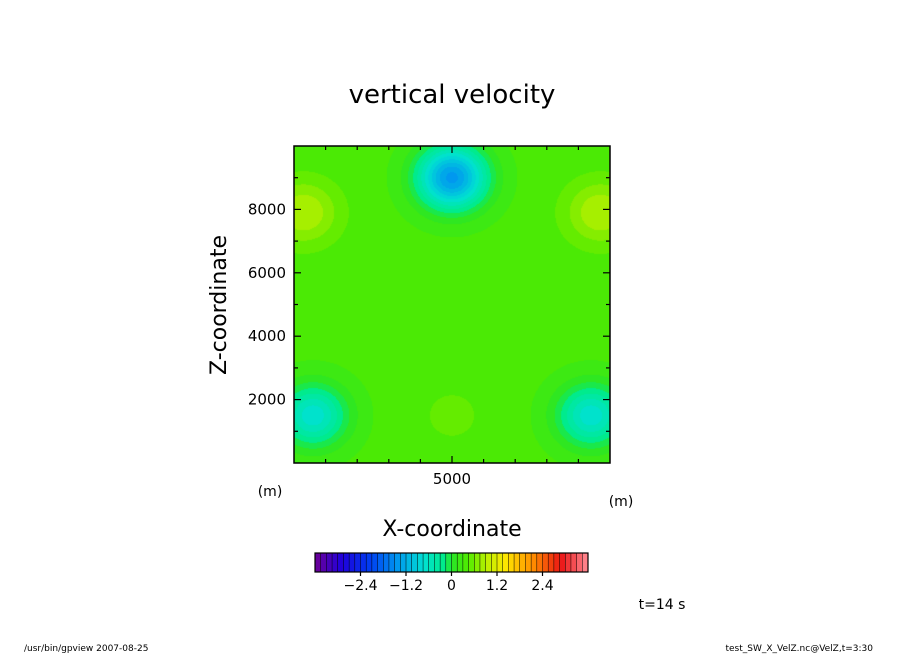 The width and height of the screenshot is (904, 658). What do you see at coordinates (86, 649) in the screenshot?
I see `footer-left: /usr/bin/gpview 2007-08-25` at bounding box center [86, 649].